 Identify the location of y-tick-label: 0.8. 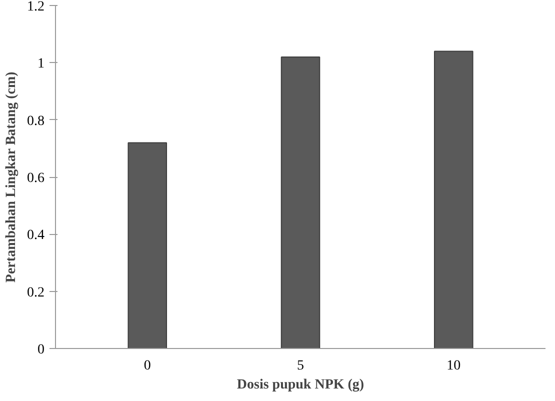
(35, 121).